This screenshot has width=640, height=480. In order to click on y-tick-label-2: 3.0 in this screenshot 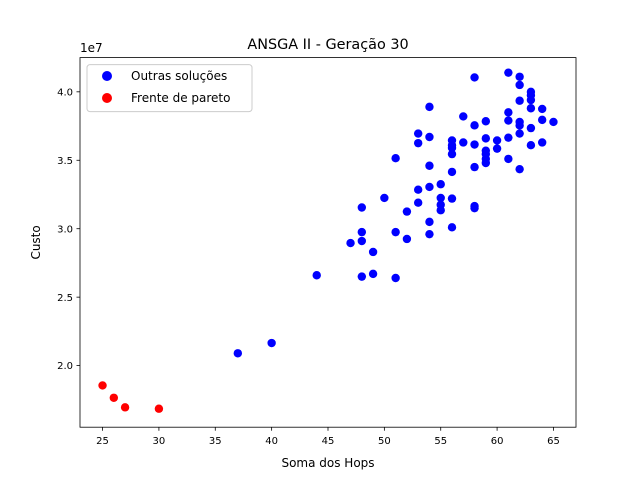, I will do `click(65, 229)`.